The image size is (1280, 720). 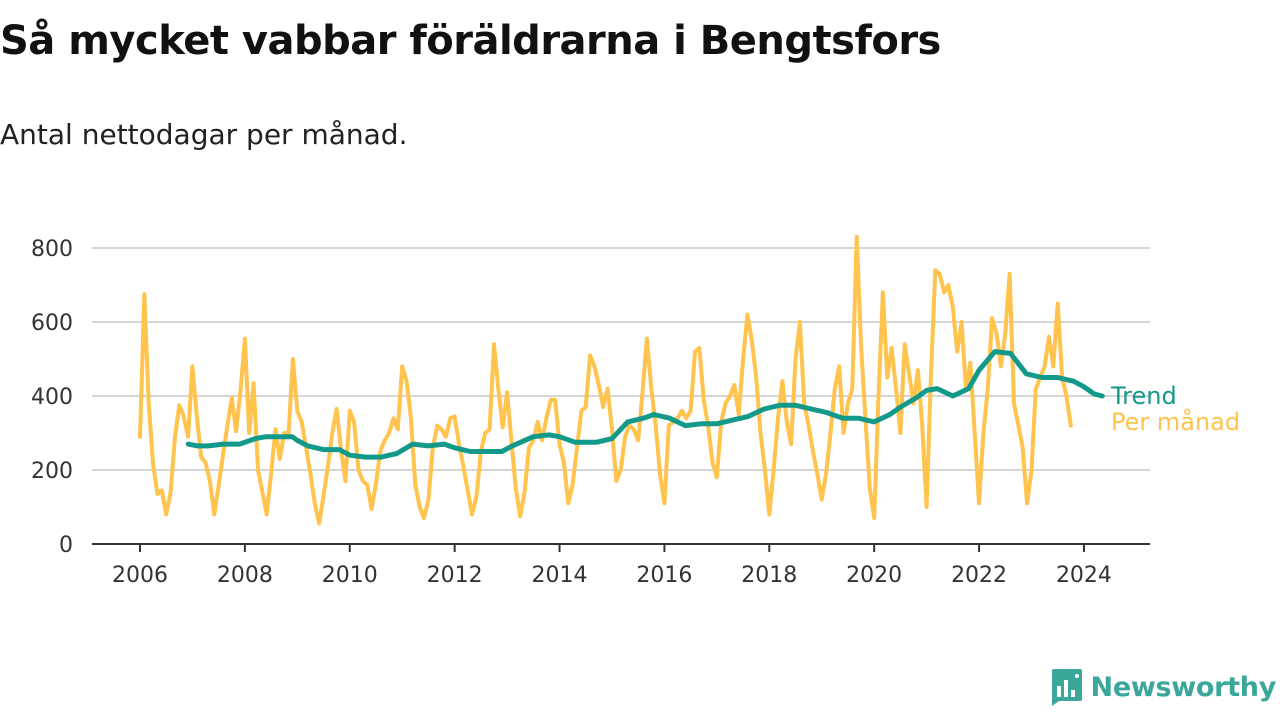 What do you see at coordinates (645, 404) in the screenshot?
I see `series-line-trend` at bounding box center [645, 404].